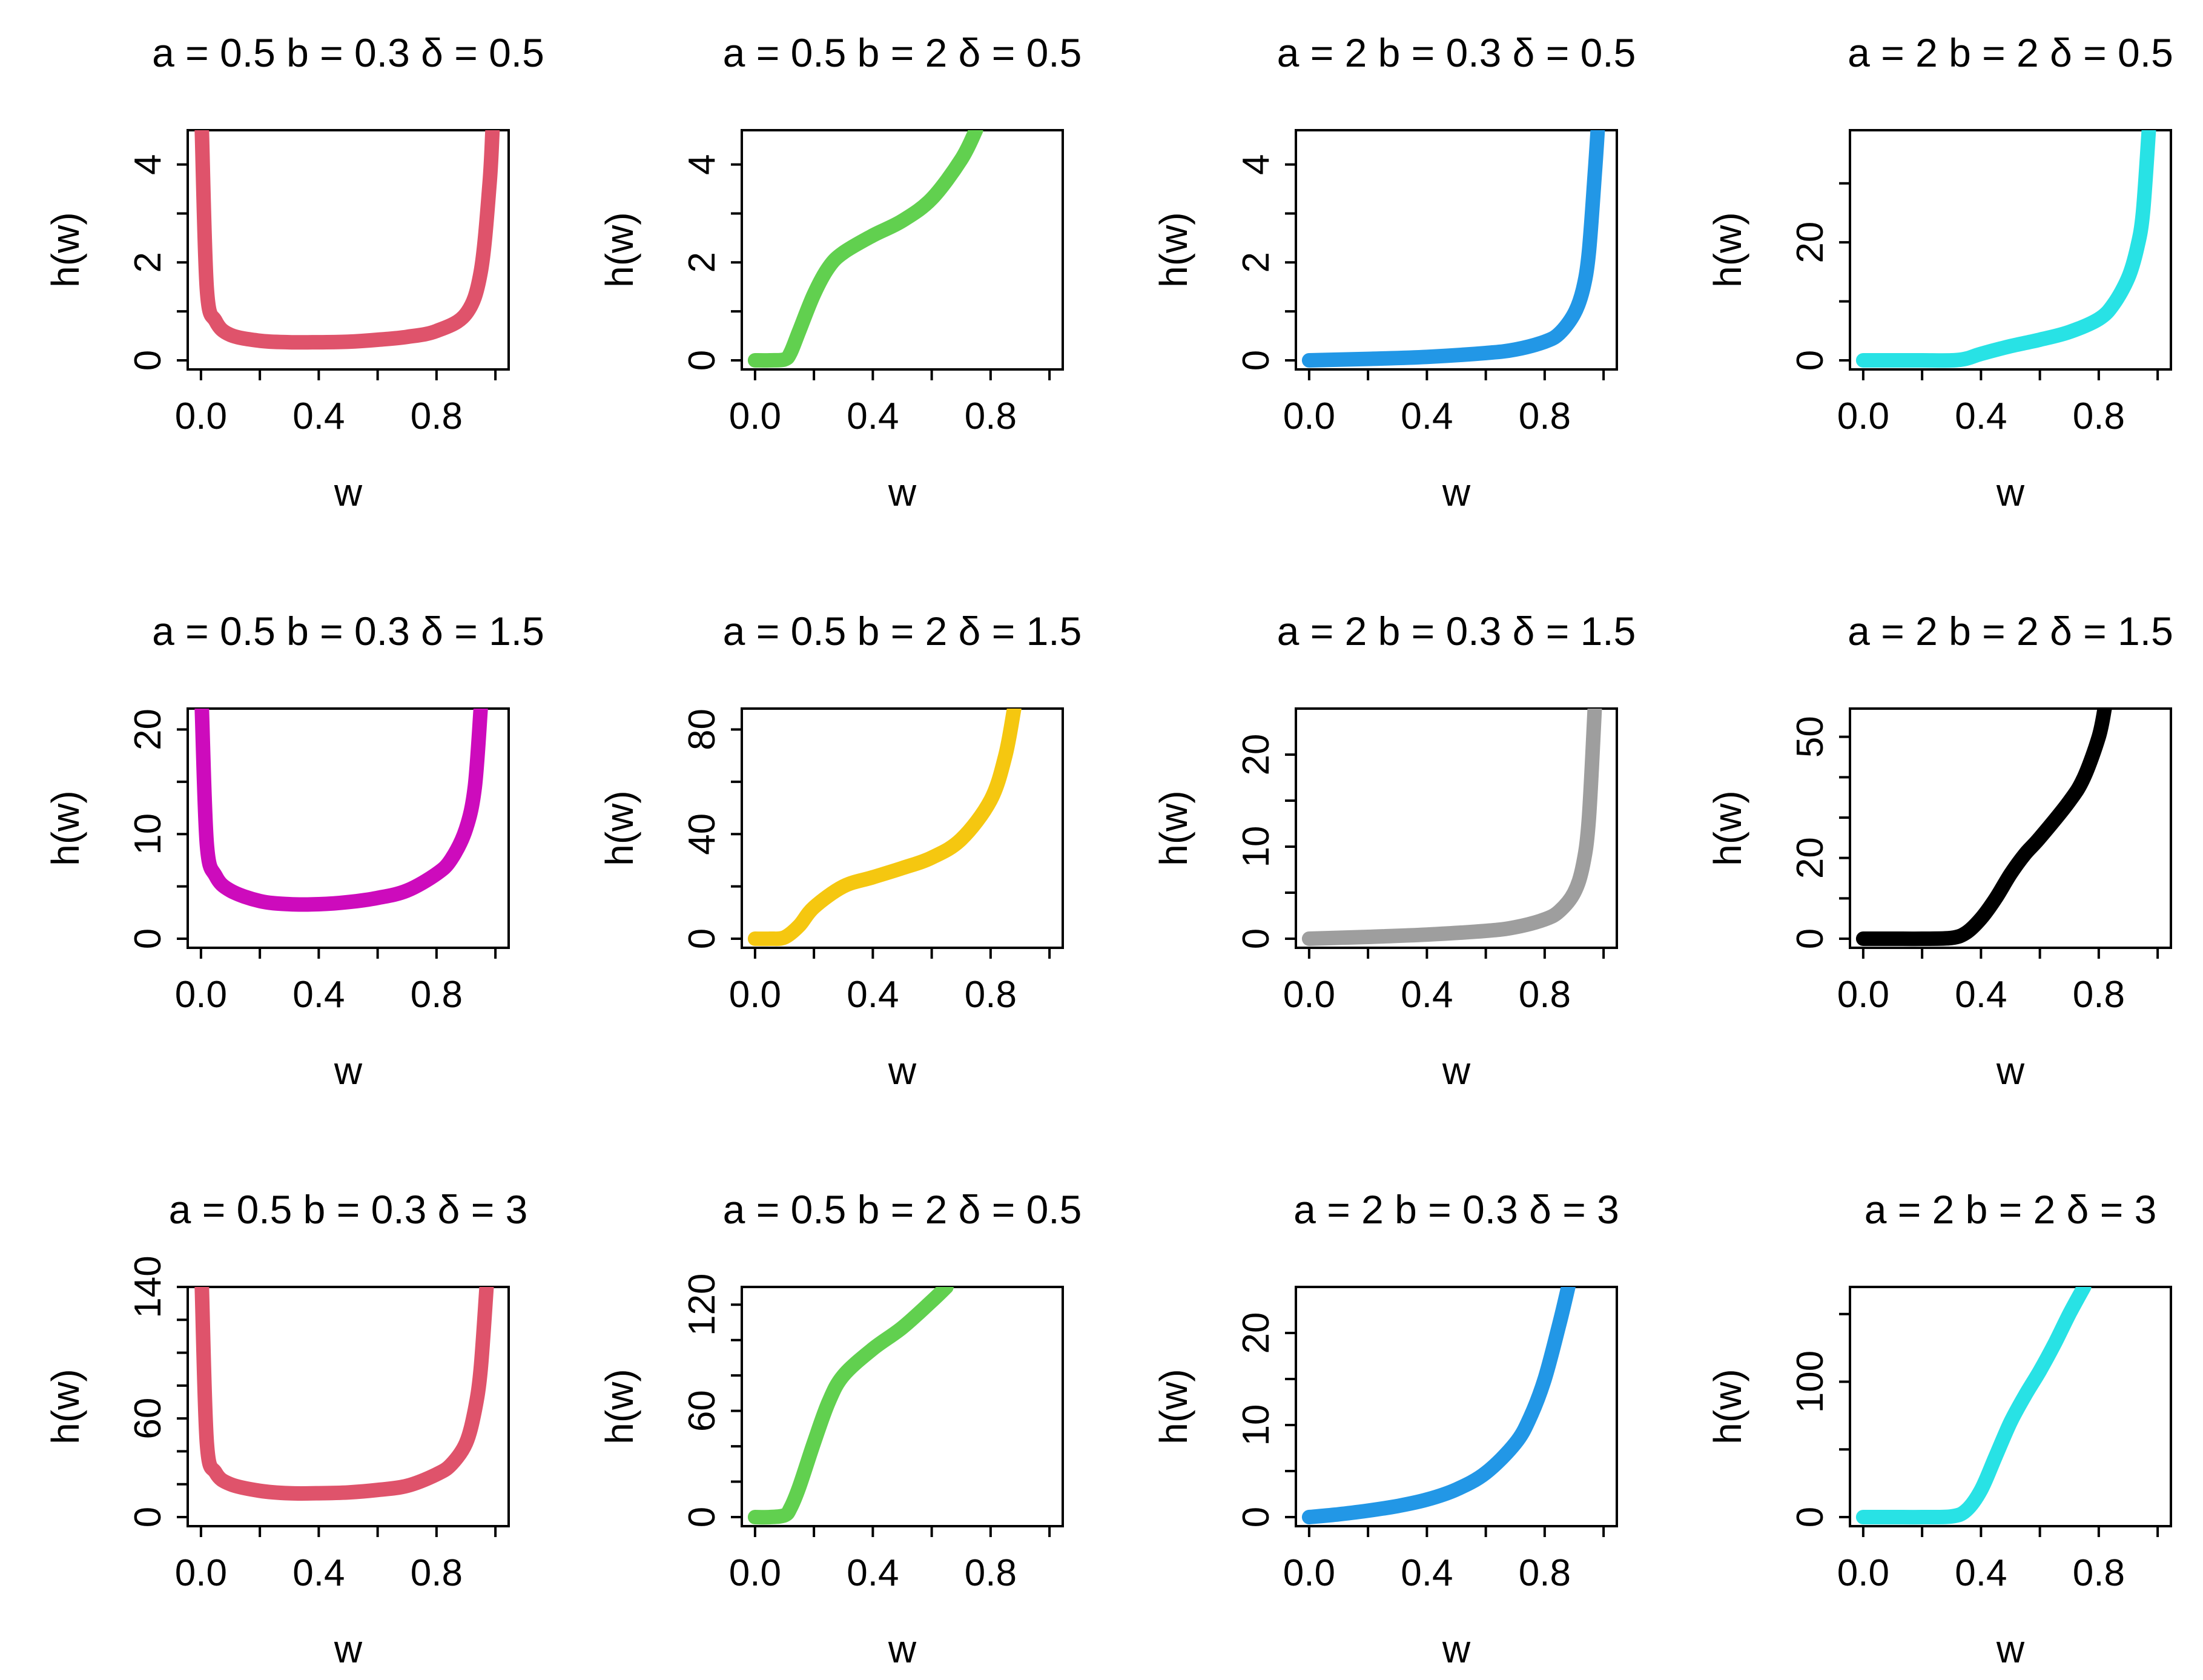 The height and width of the screenshot is (1680, 2203). What do you see at coordinates (348, 52) in the screenshot?
I see `panel-title: a = 0.5 b = 0.3 δ = 0.5` at bounding box center [348, 52].